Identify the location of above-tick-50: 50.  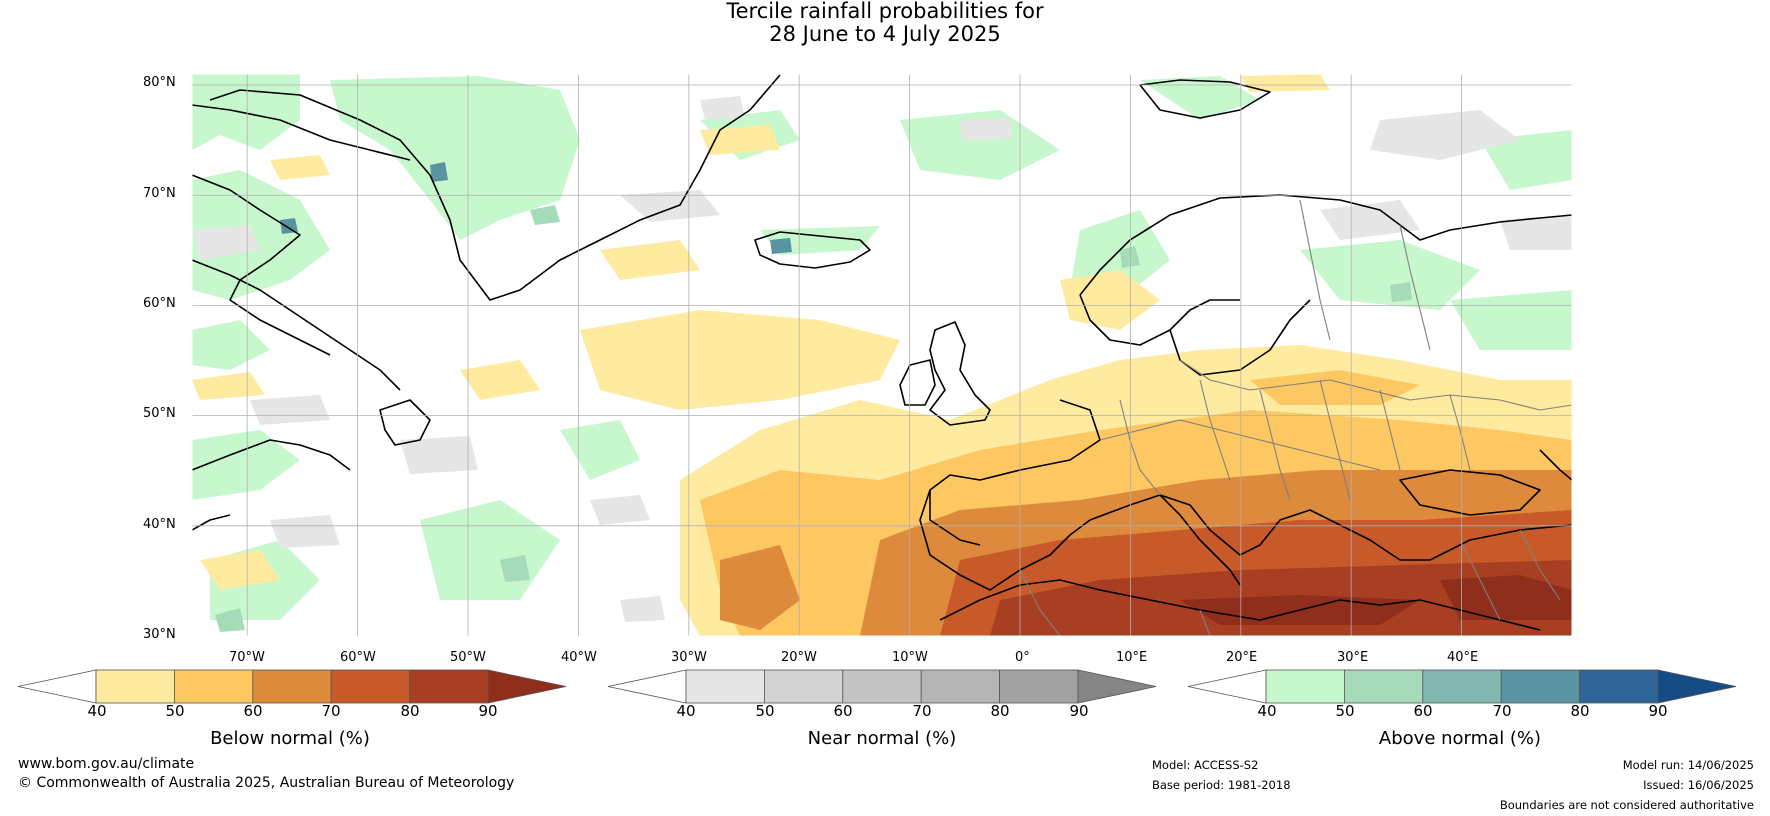
(1345, 711).